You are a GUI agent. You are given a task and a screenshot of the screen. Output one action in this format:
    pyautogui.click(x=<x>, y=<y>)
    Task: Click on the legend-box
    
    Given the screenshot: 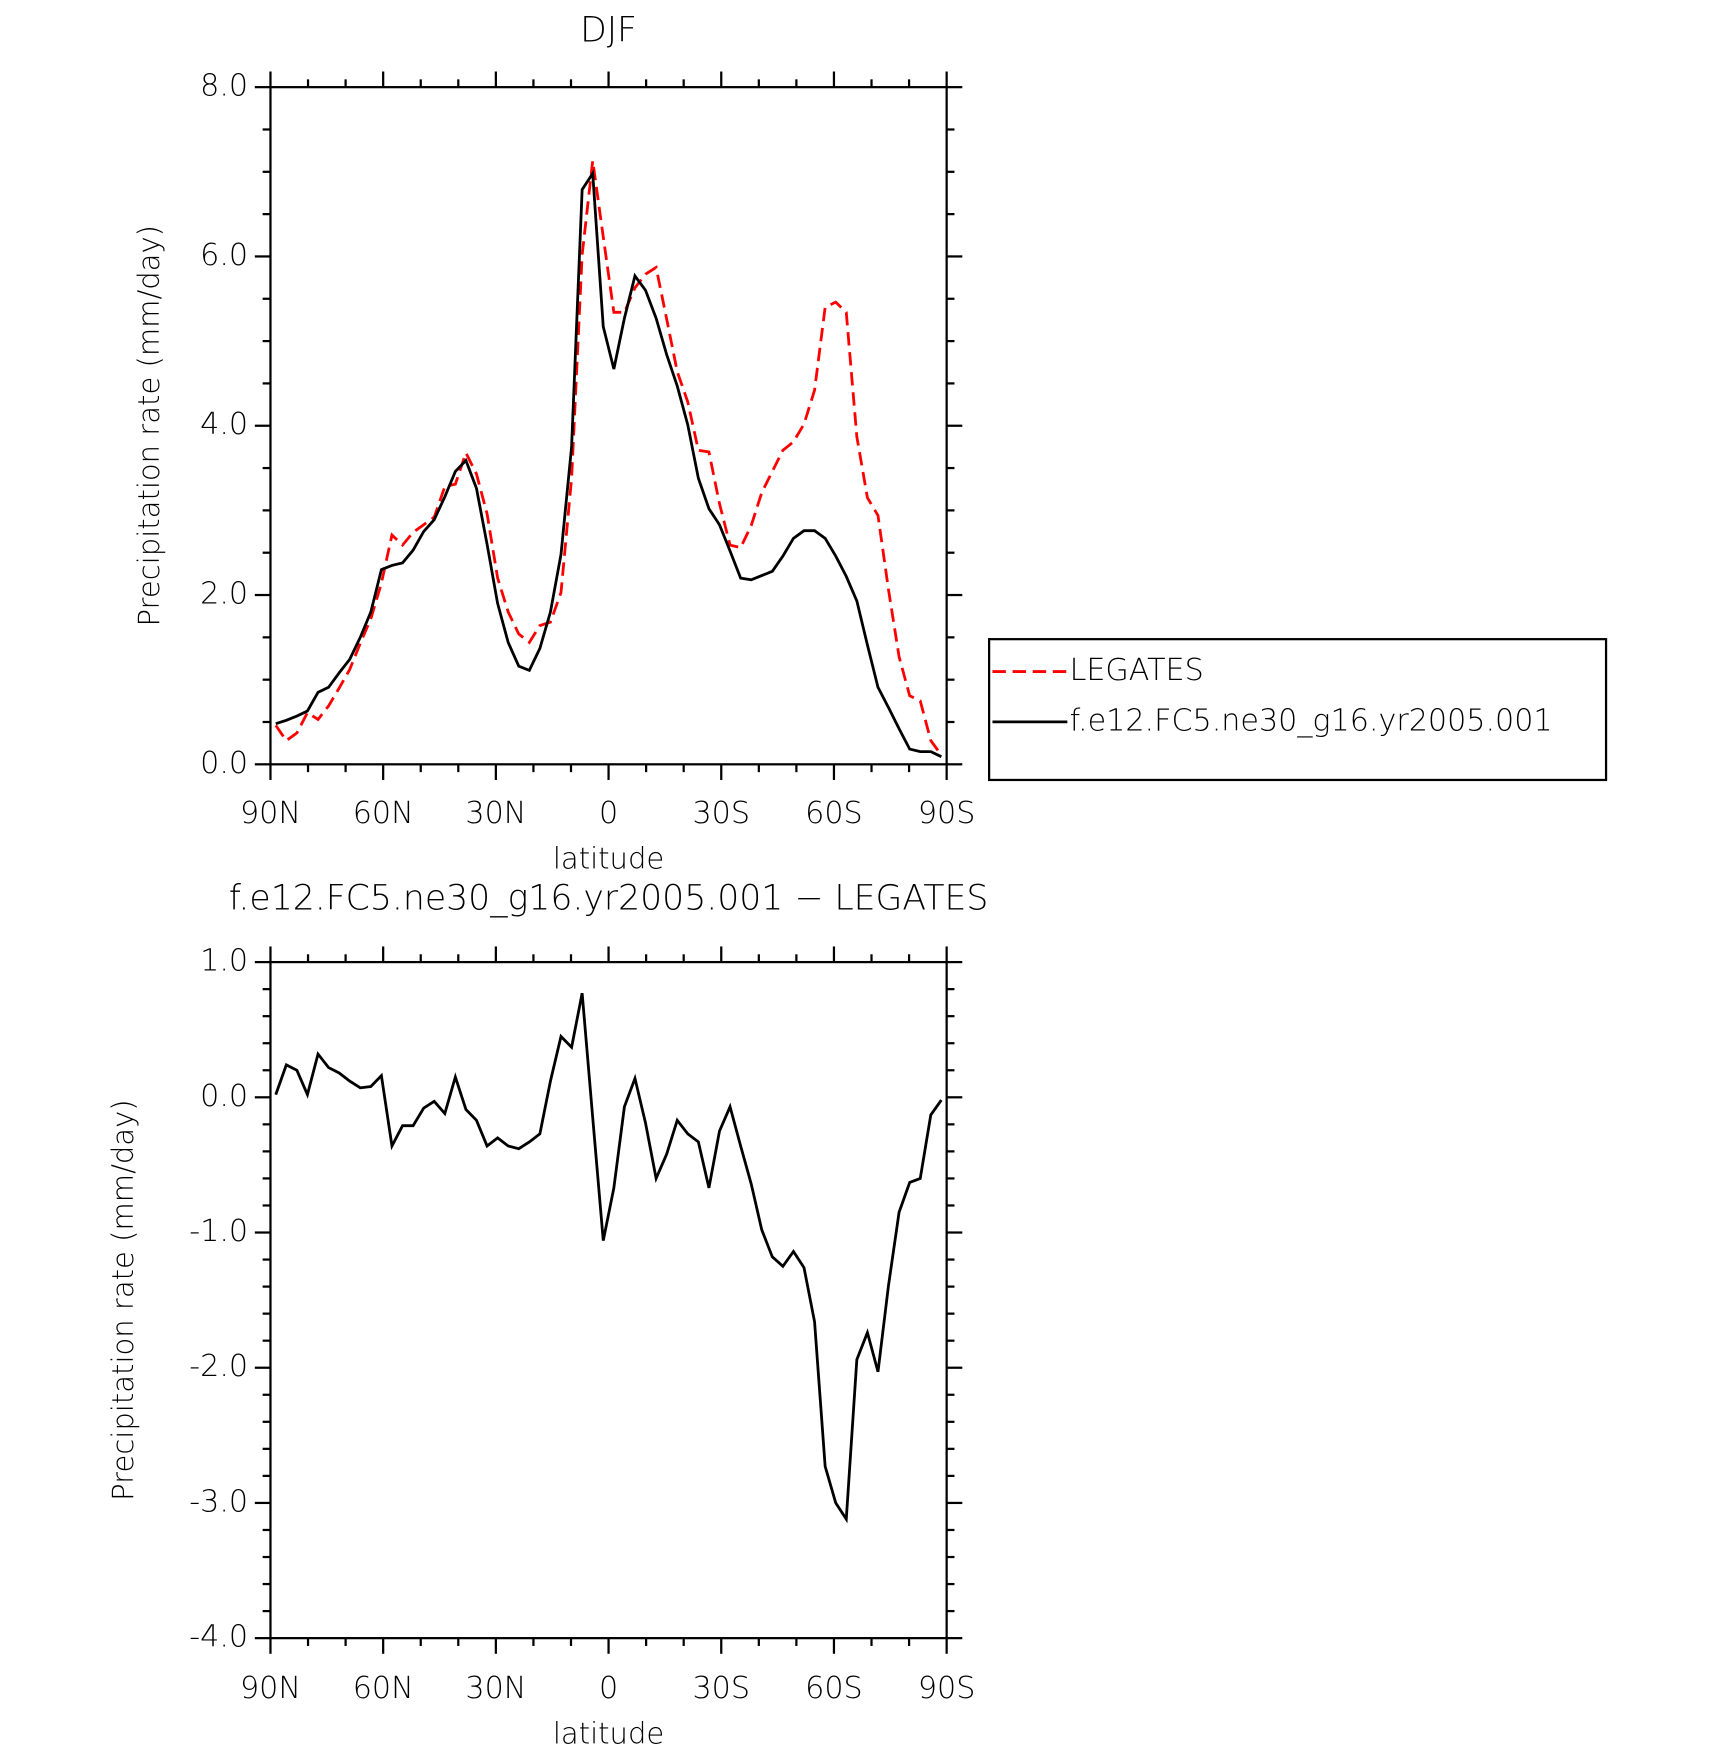 What is the action you would take?
    pyautogui.click(x=1297, y=710)
    